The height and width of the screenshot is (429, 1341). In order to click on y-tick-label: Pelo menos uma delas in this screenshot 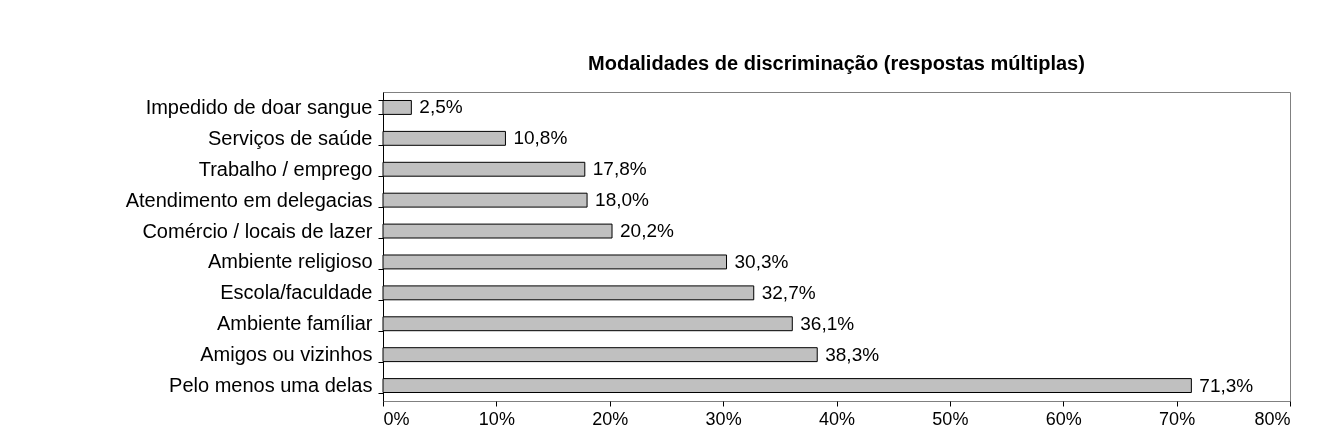, I will do `click(271, 385)`.